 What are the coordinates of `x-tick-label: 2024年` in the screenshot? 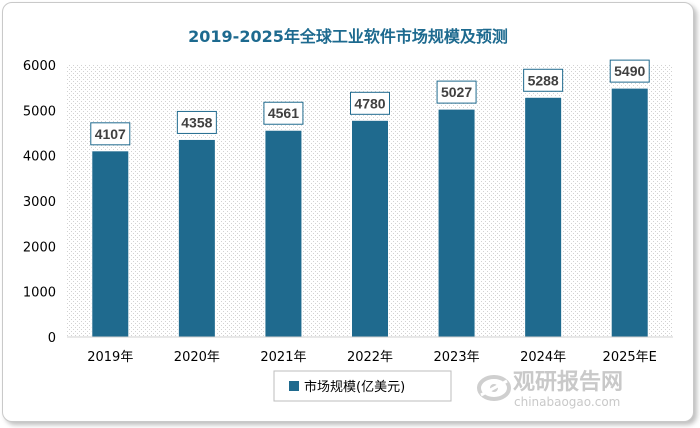 It's located at (543, 357).